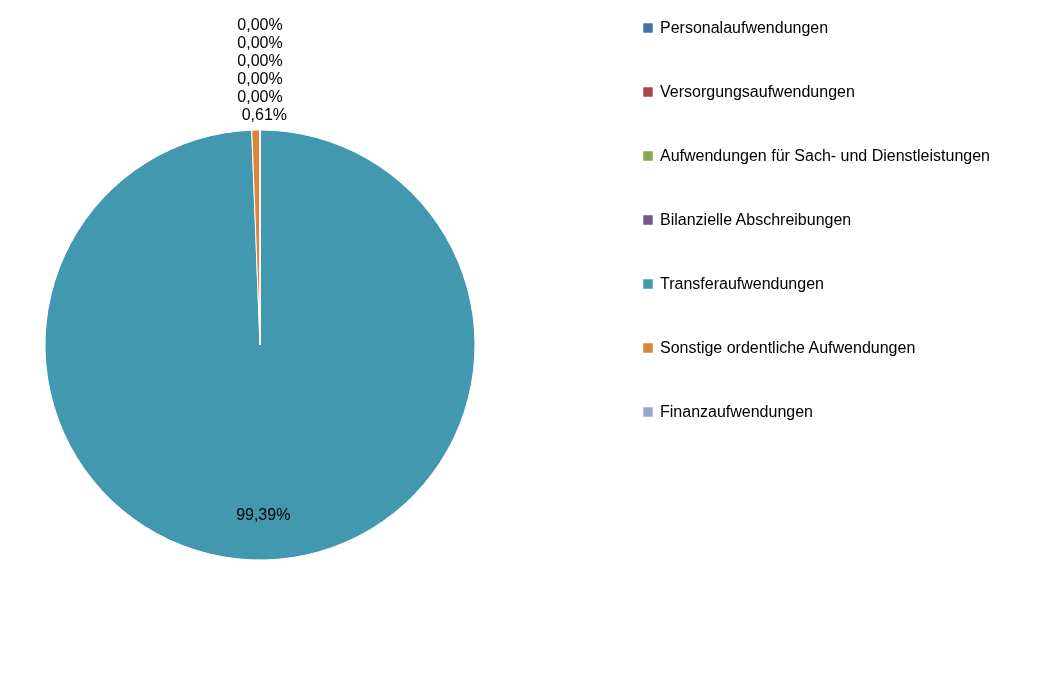 The height and width of the screenshot is (687, 1062). I want to click on legend-label: Transferaufwendungen, so click(742, 283).